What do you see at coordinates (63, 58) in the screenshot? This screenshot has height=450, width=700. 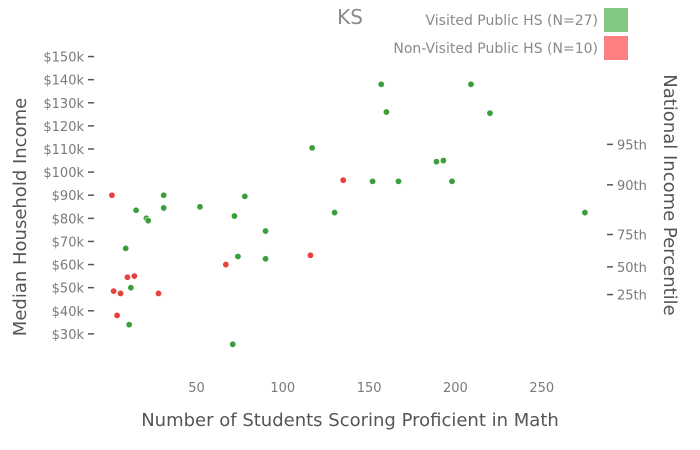 I see `y-tick-label: $150k` at bounding box center [63, 58].